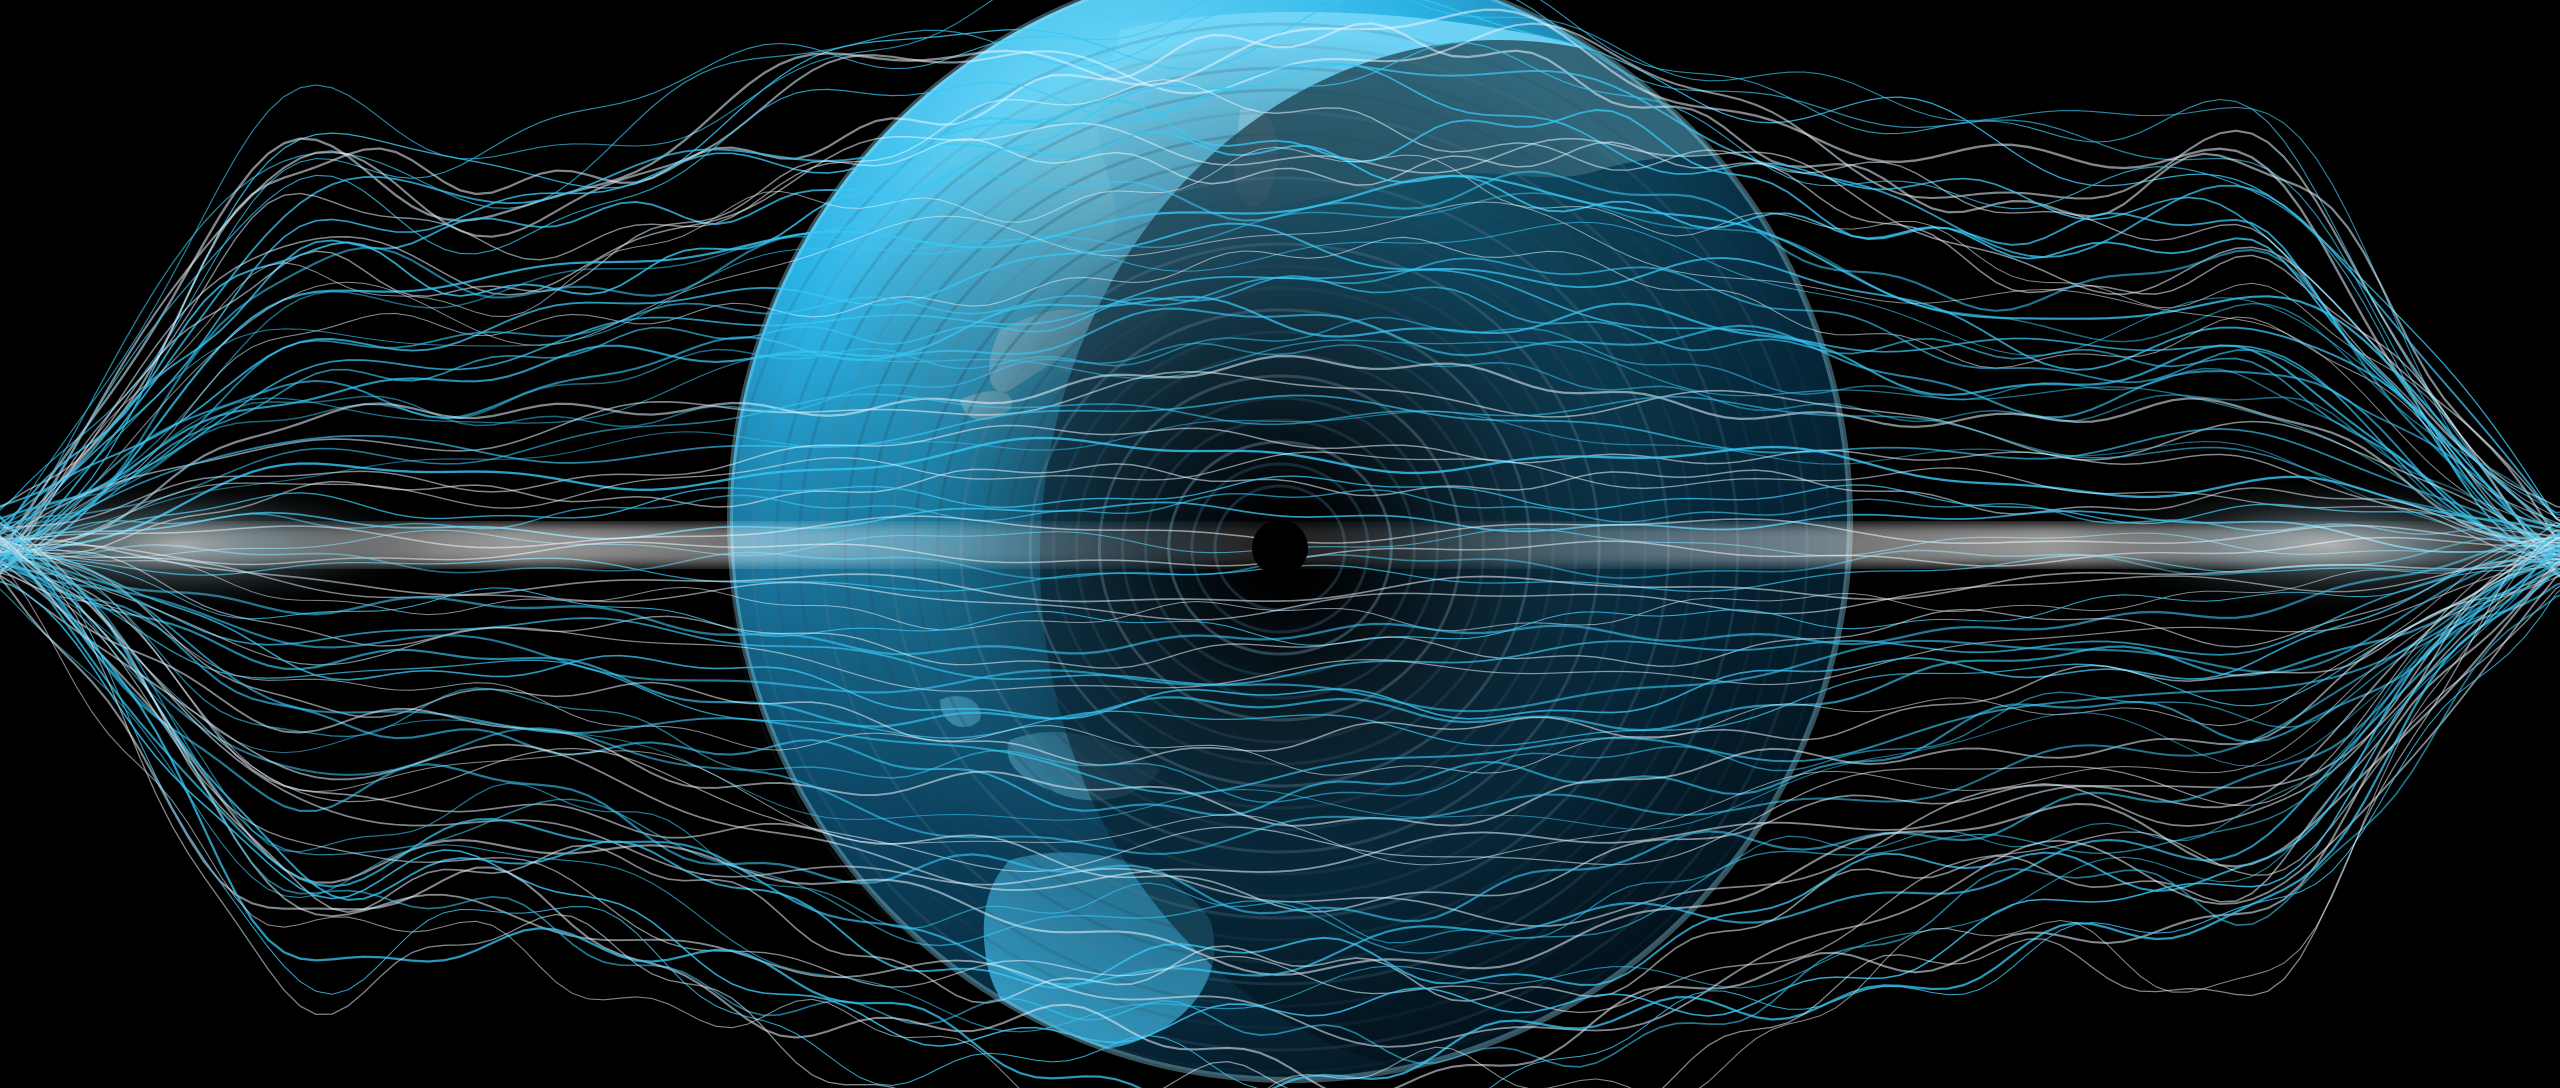 The image size is (2560, 1088). I want to click on right-glow, so click(2315, 545).